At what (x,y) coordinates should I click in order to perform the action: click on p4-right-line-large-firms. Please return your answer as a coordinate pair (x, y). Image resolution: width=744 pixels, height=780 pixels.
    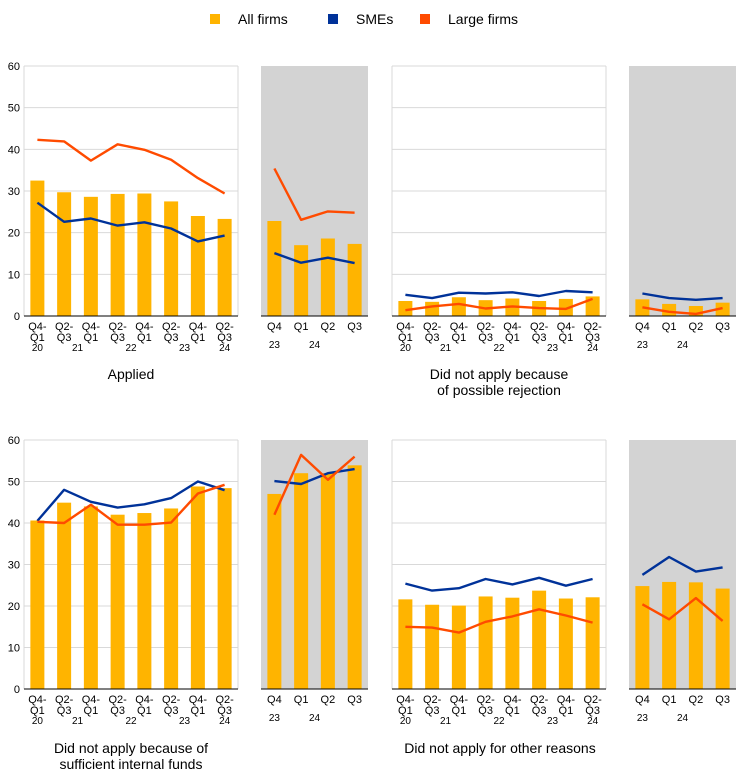
    Looking at the image, I should click on (682, 609).